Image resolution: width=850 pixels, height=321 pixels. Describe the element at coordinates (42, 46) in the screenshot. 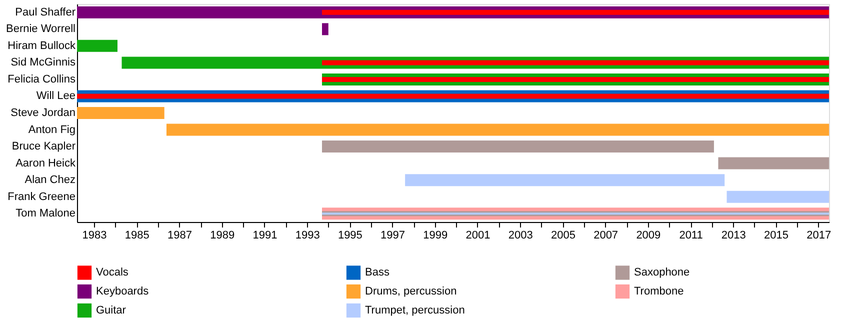

I see `y-tick-label: Hiram Bullock` at that location.